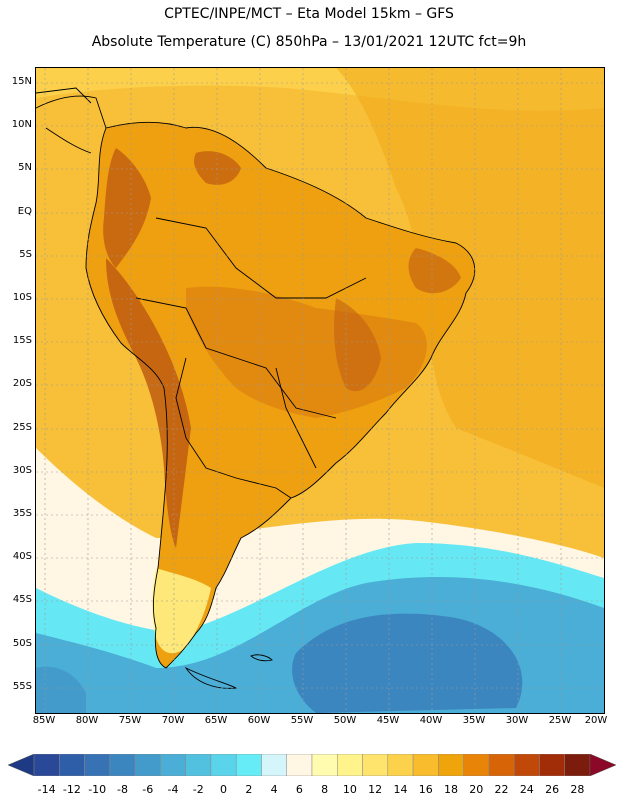  Describe the element at coordinates (476, 789) in the screenshot. I see `colorbar-label: 20` at that location.